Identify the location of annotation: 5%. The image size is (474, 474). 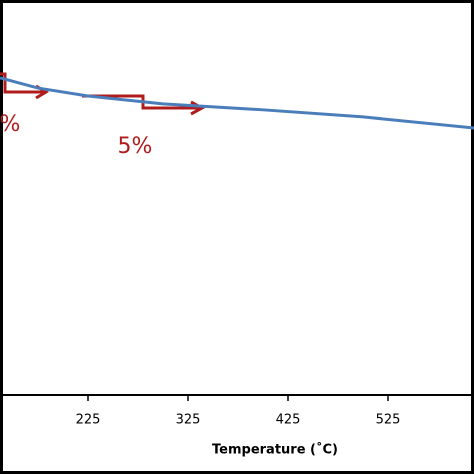
(135, 146).